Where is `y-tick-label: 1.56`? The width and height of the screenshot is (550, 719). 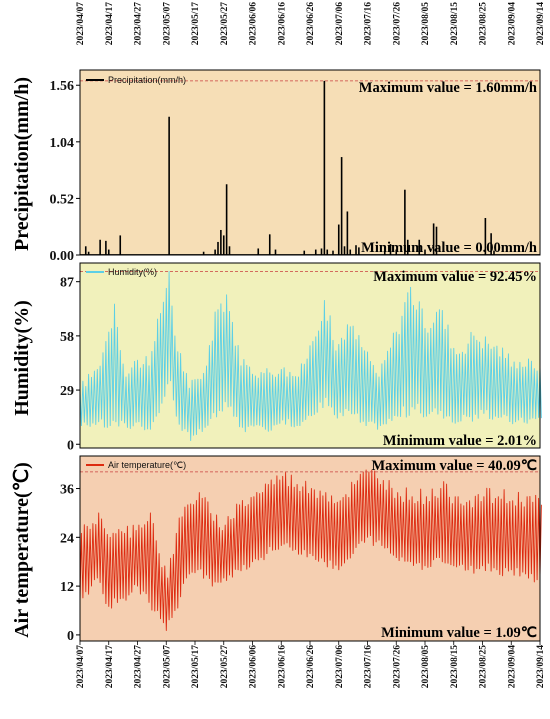
y-tick-label: 1.56 is located at coordinates (62, 86).